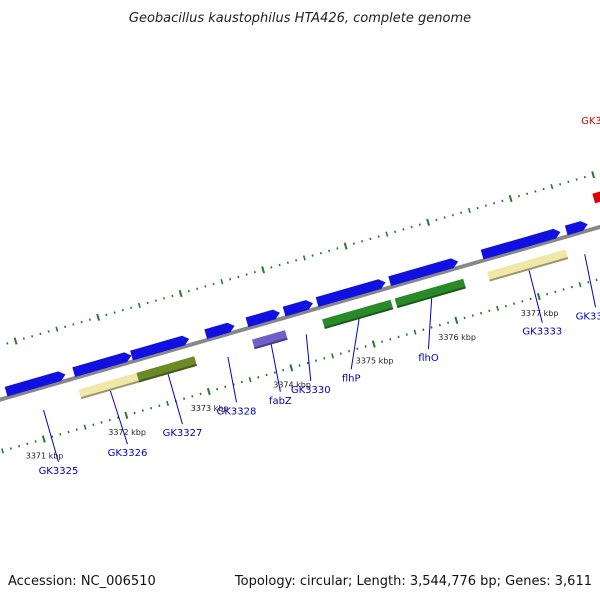 The width and height of the screenshot is (600, 600). Describe the element at coordinates (596, 197) in the screenshot. I see `gene-arrow-gk3335` at that location.